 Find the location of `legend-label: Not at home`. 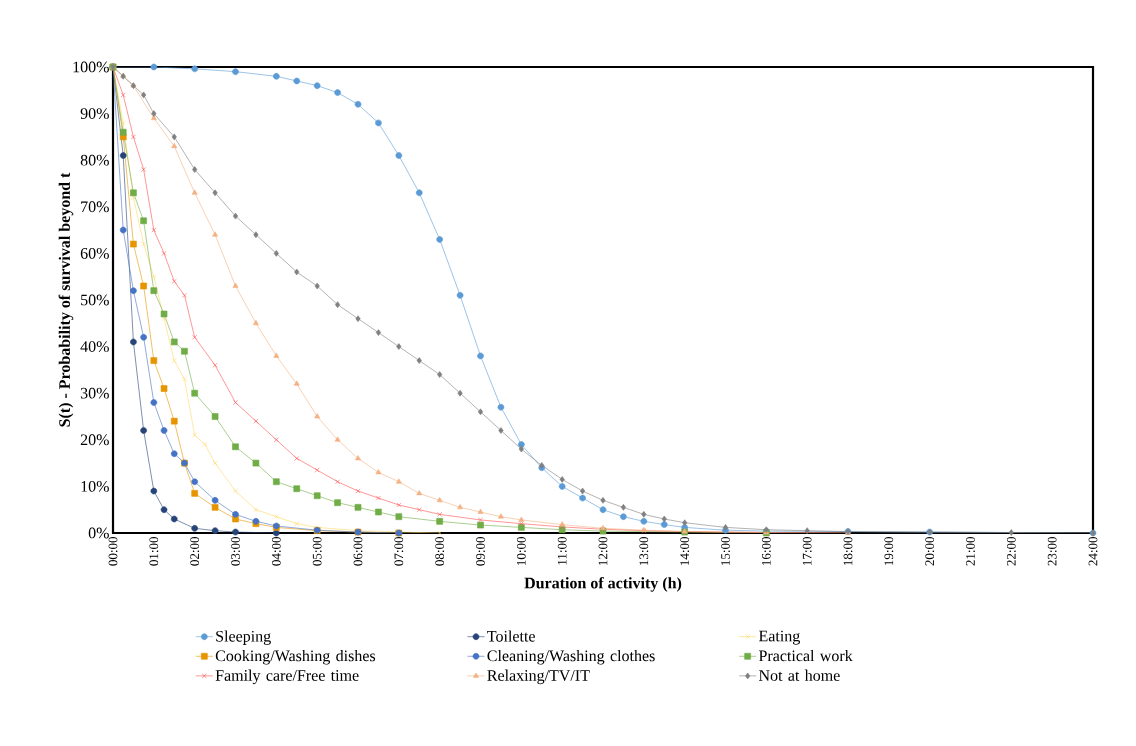

legend-label: Not at home is located at coordinates (799, 675).